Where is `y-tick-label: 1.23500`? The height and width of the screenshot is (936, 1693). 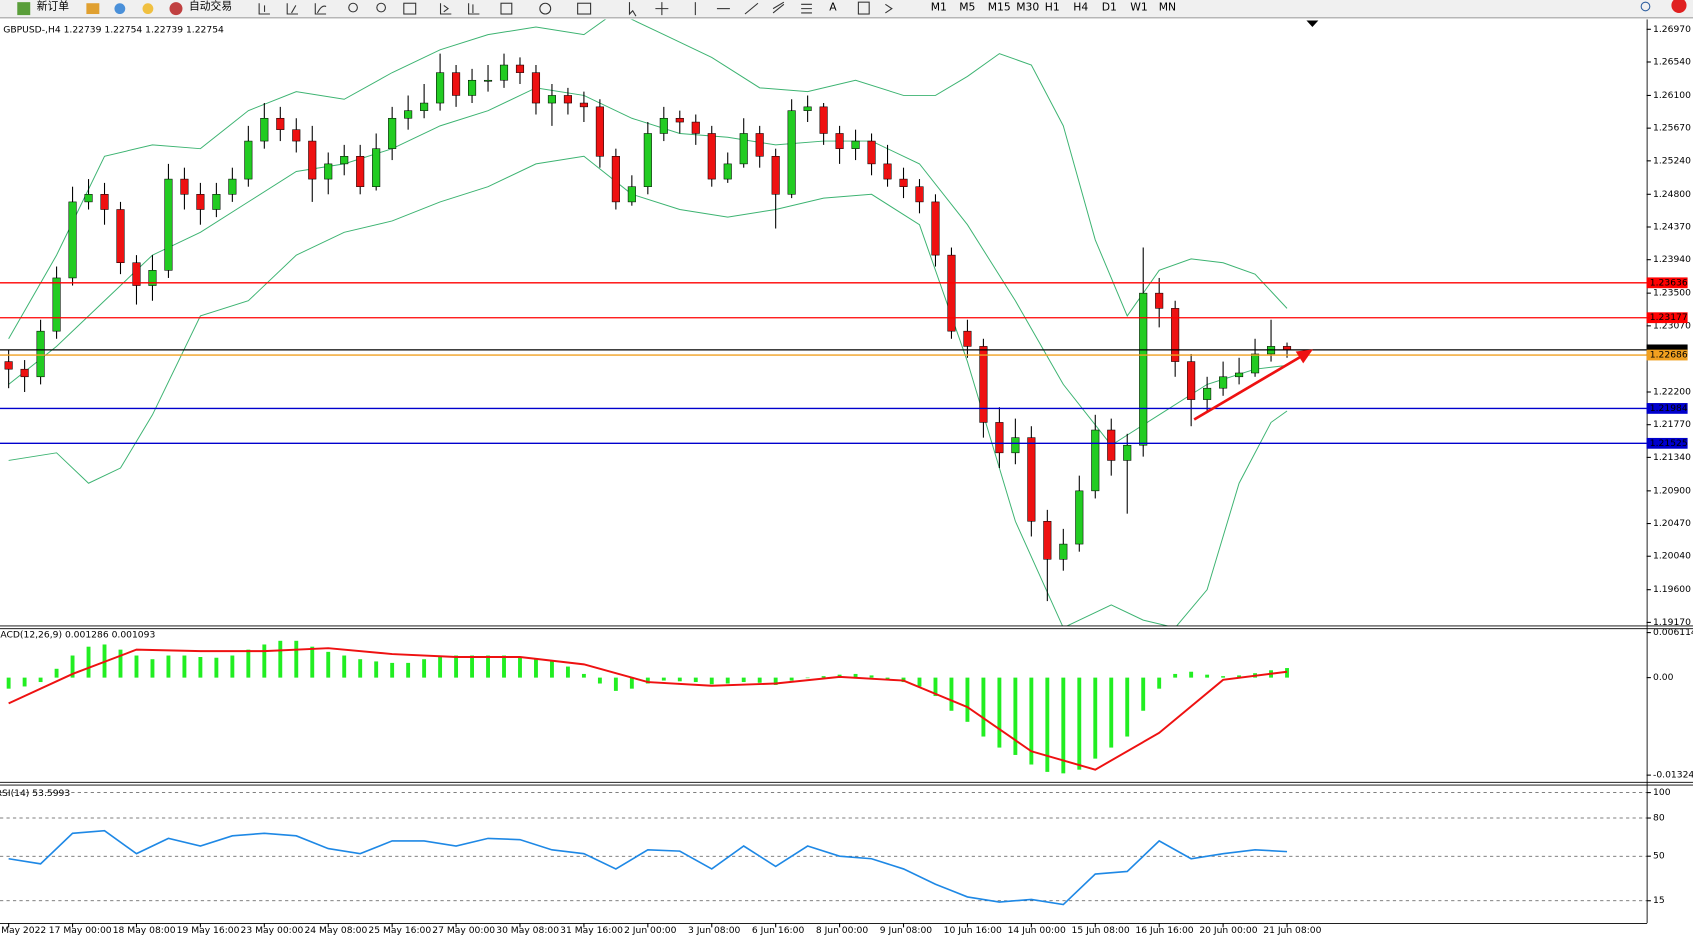
y-tick-label: 1.23500 is located at coordinates (1672, 293).